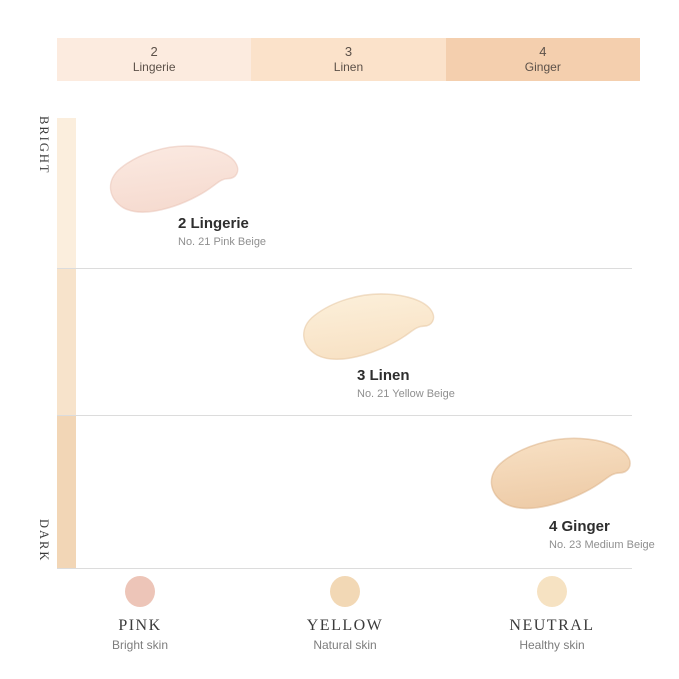 This screenshot has width=679, height=679. Describe the element at coordinates (154, 51) in the screenshot. I see `shade-number: 2` at that location.